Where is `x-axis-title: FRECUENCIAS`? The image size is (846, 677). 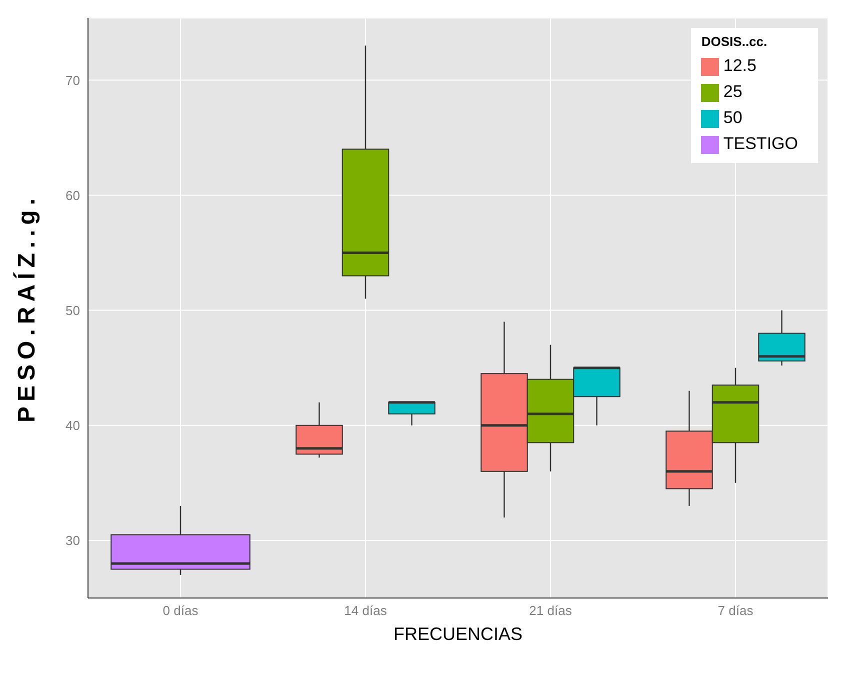 x-axis-title: FRECUENCIAS is located at coordinates (458, 634).